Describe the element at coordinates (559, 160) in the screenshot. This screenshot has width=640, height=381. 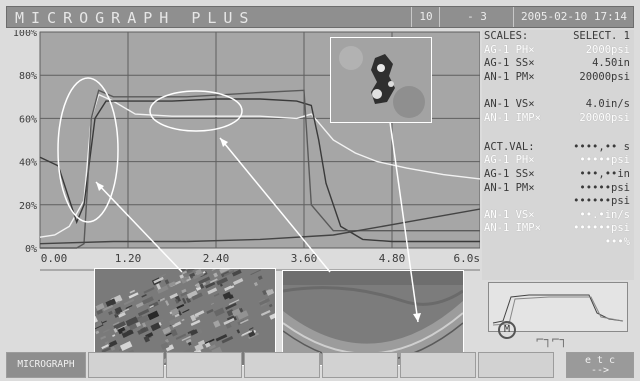
I see `act-row: AG-1 PH× •••••psi` at that location.